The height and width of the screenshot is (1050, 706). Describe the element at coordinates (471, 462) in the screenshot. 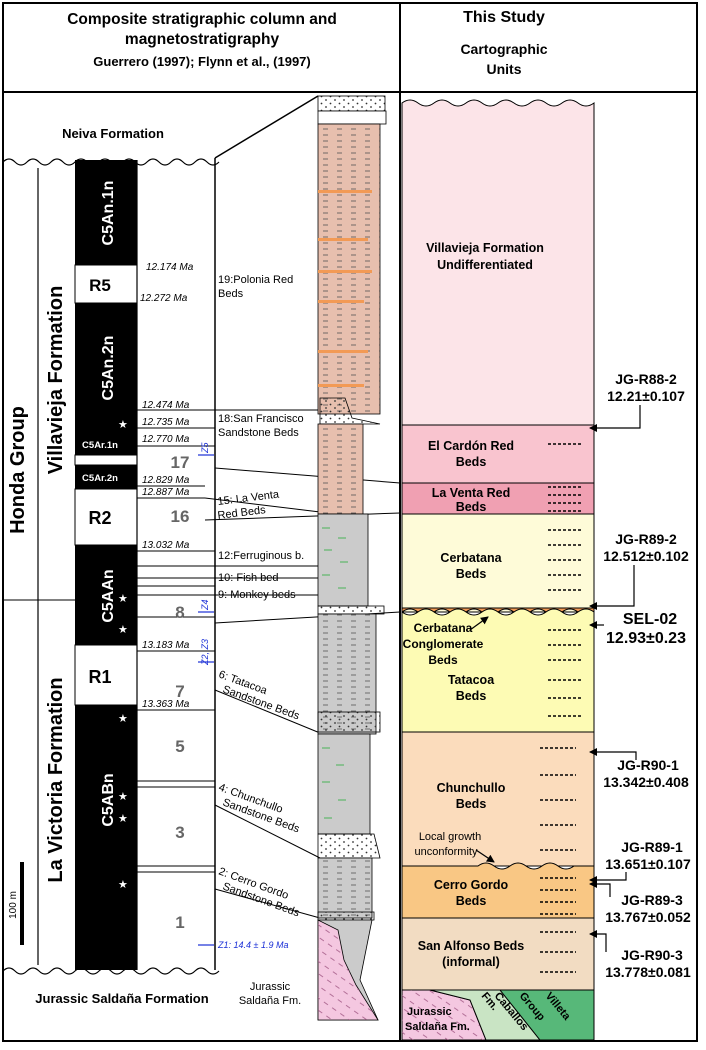

I see `unit-label-el-cardon-2: Beds` at that location.